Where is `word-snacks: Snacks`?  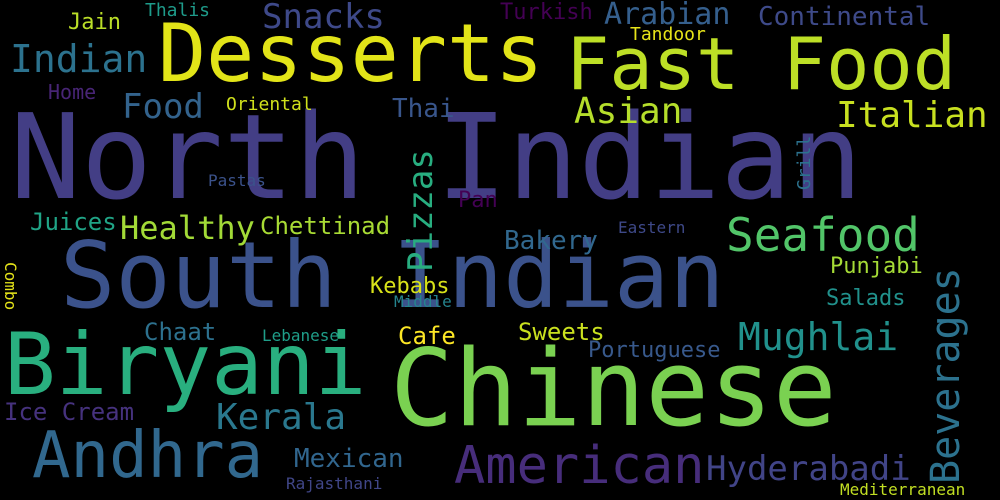 word-snacks: Snacks is located at coordinates (323, 18).